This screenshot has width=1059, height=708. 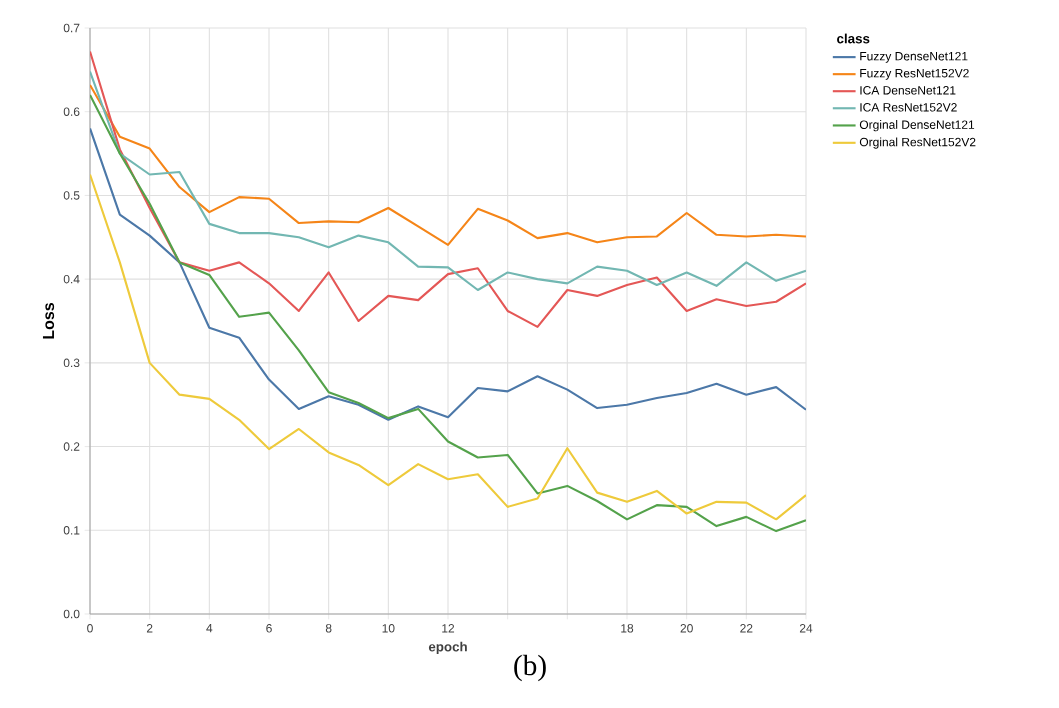 What do you see at coordinates (269, 628) in the screenshot?
I see `x-tick-label: 6` at bounding box center [269, 628].